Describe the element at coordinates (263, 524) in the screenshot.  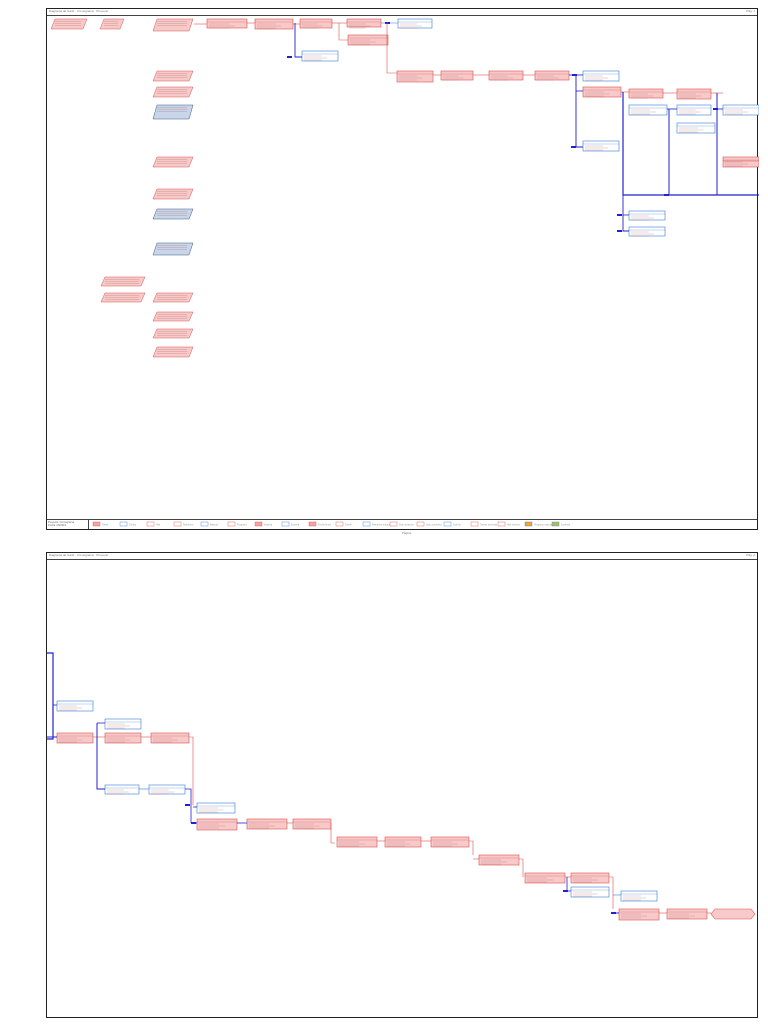
I see `legend-item: Inactiva` at that location.